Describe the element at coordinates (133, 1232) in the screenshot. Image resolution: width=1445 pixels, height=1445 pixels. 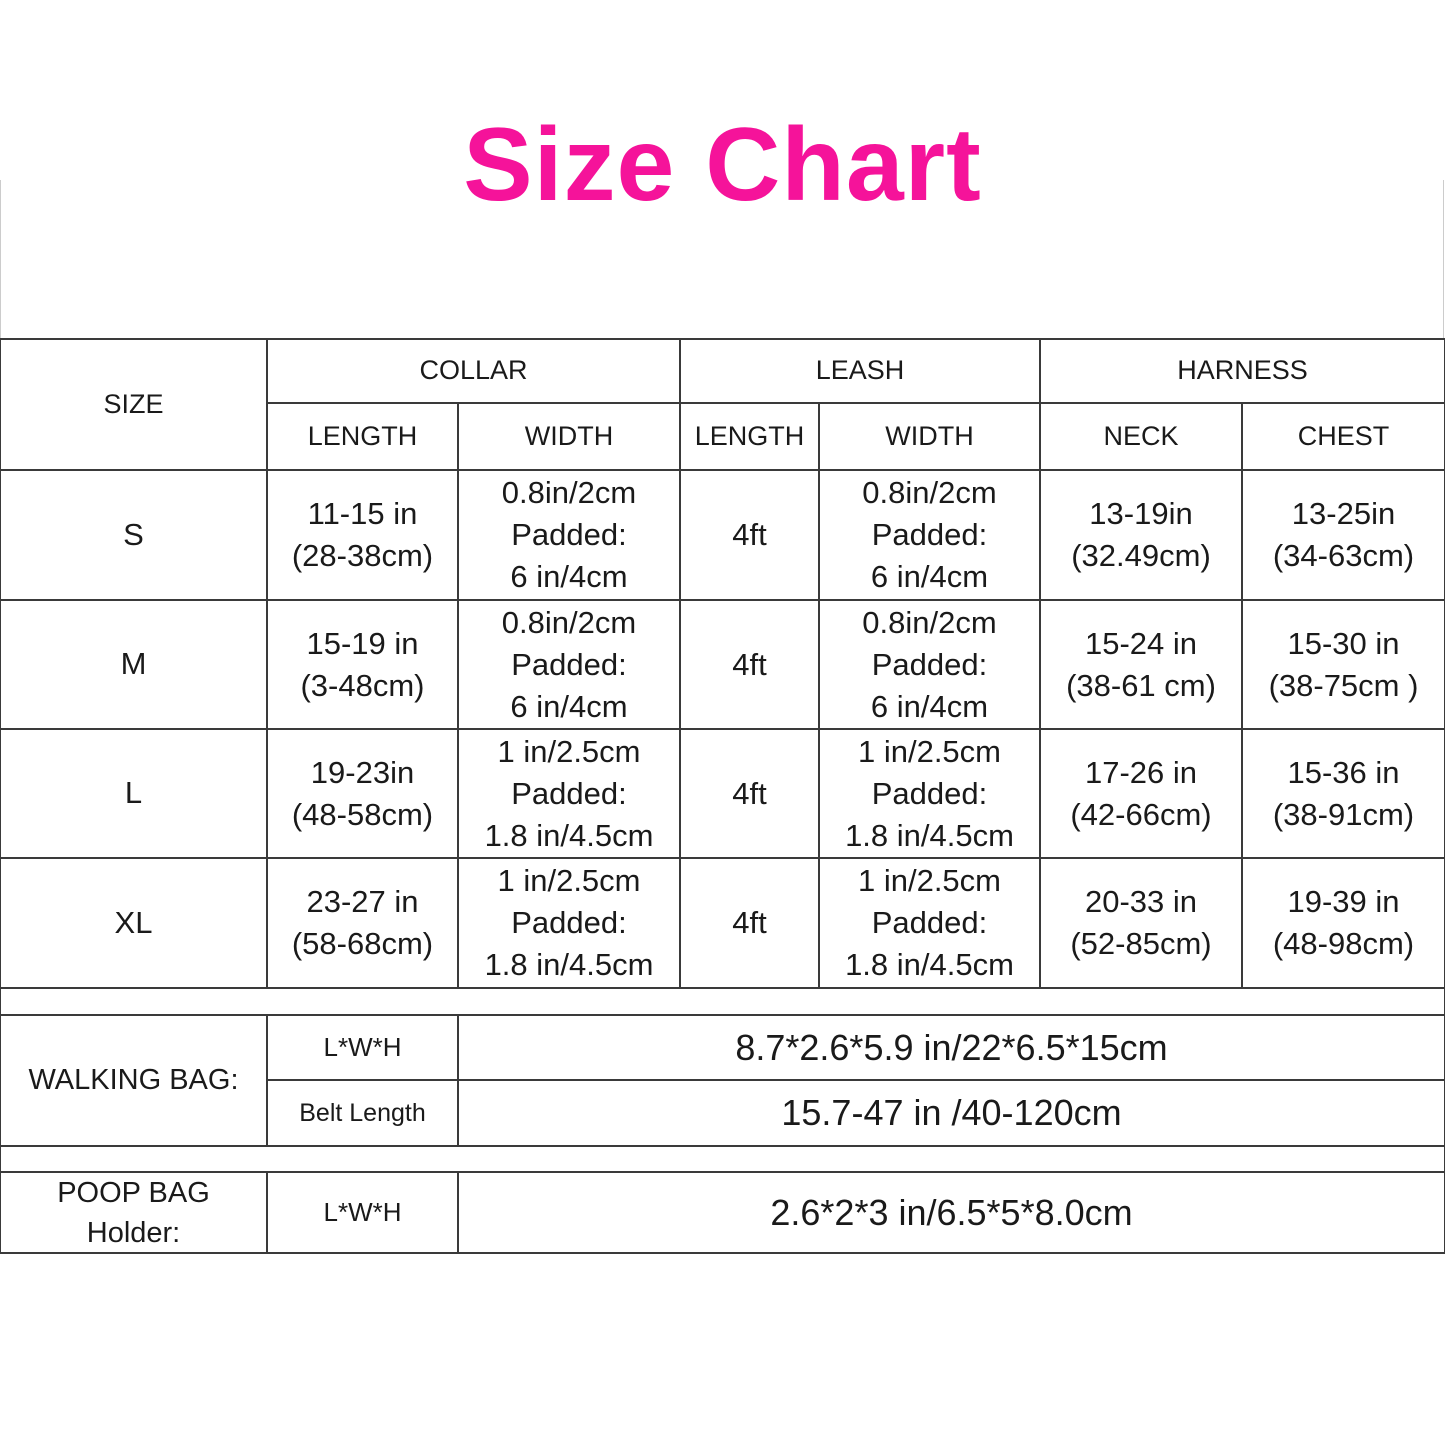
I see `cell-text: Holder:` at that location.